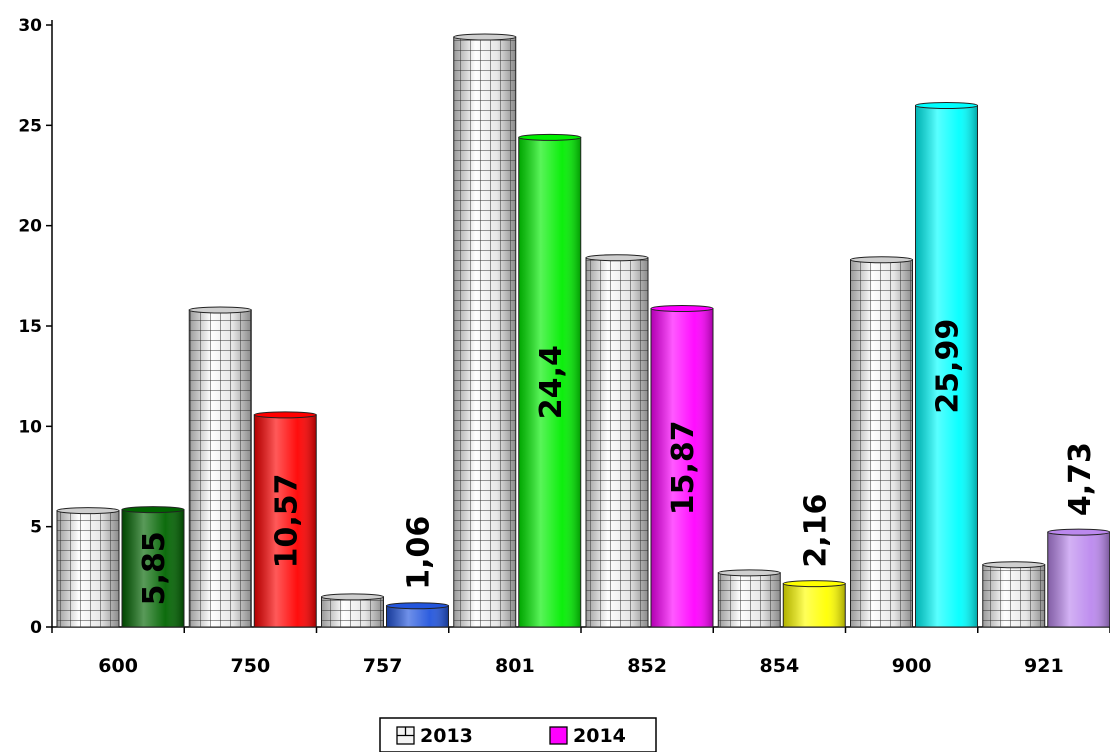 This screenshot has height=752, width=1110. What do you see at coordinates (30, 427) in the screenshot?
I see `y-tick-label: 10` at bounding box center [30, 427].